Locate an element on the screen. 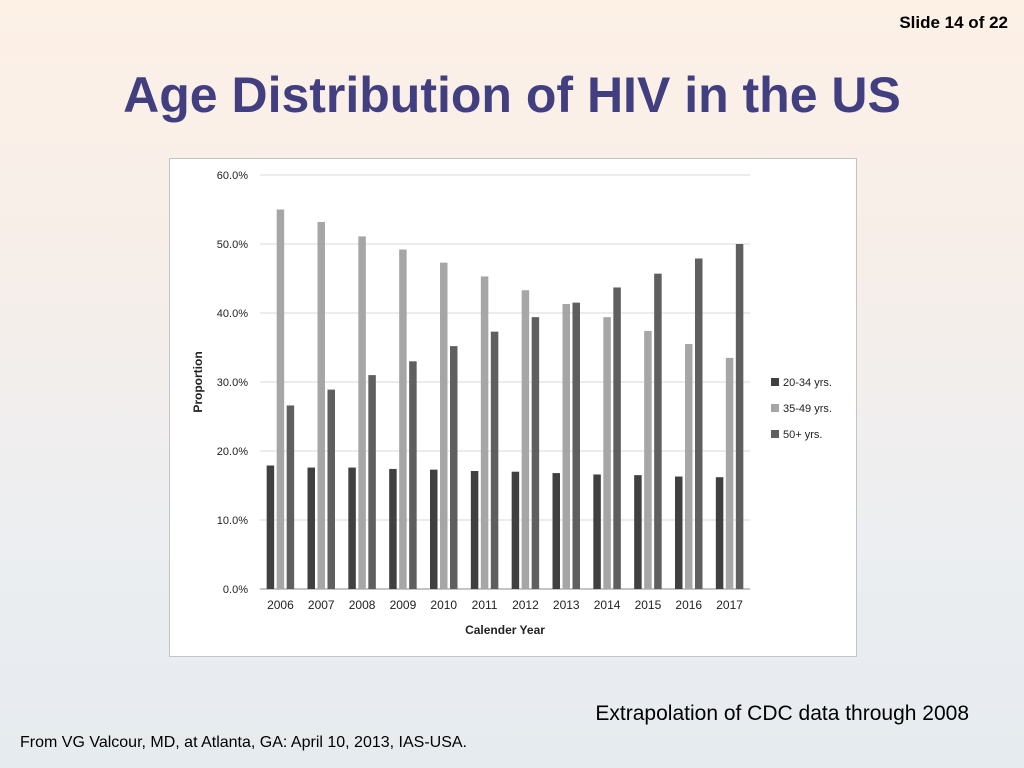 The width and height of the screenshot is (1024, 768). y-tick-label: 10.0% is located at coordinates (232, 521).